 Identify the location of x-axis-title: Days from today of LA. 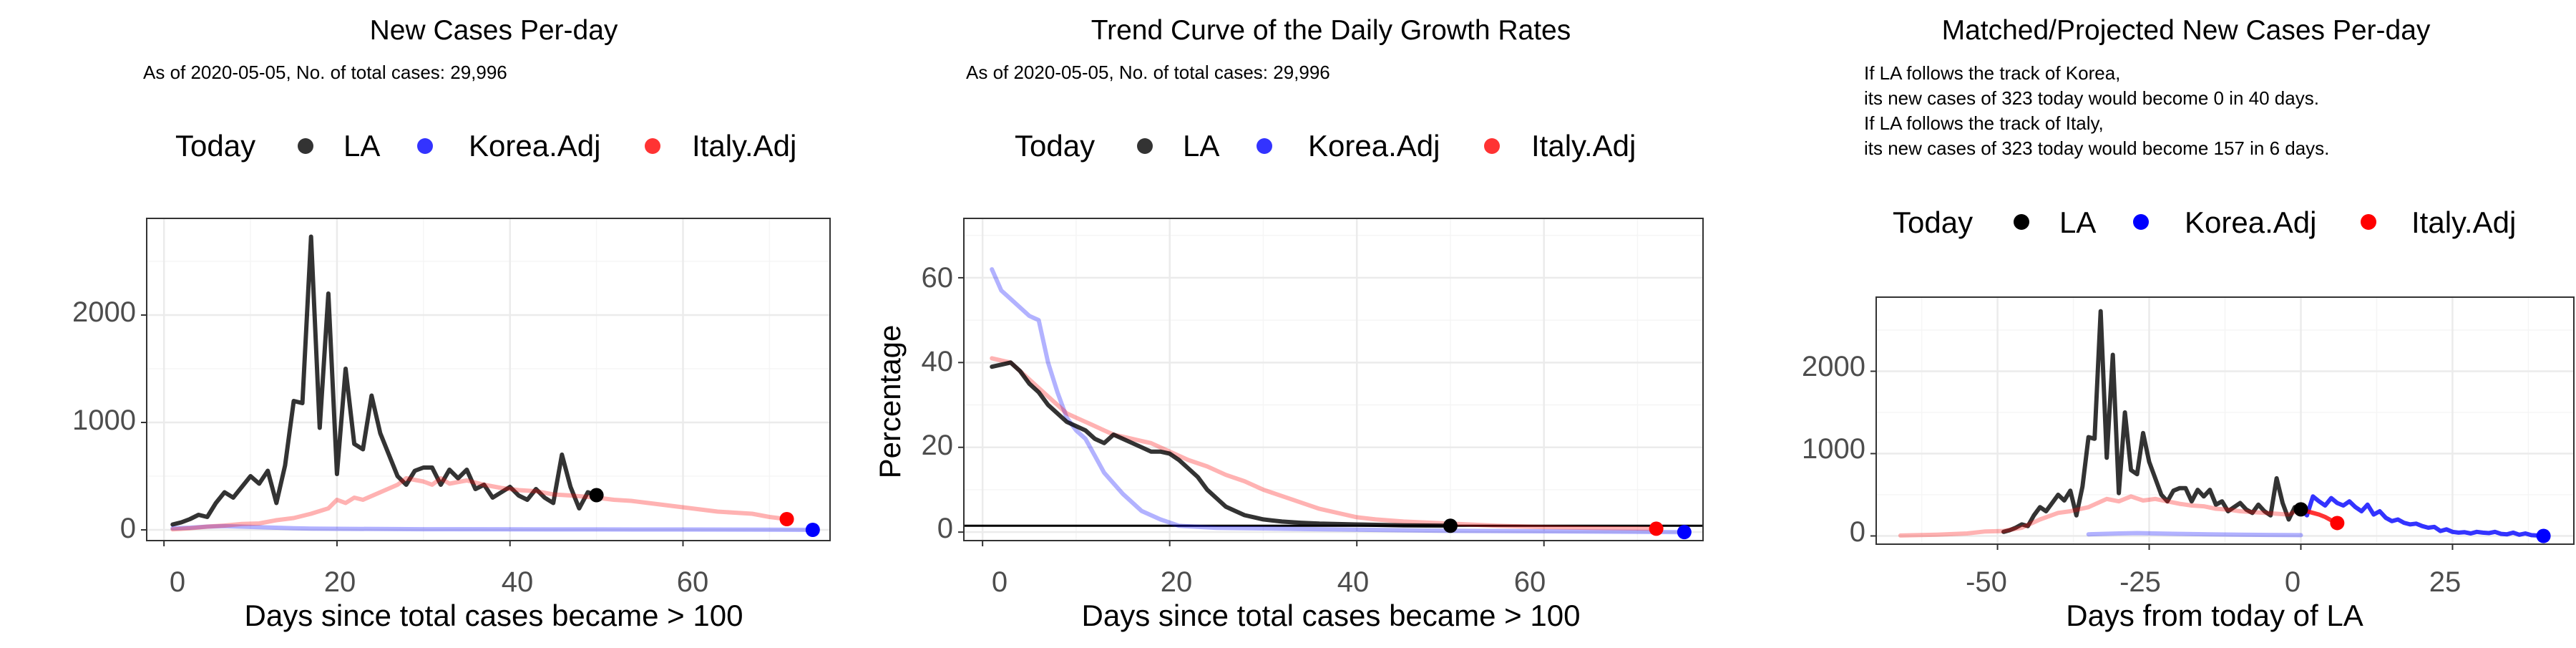
(2214, 615).